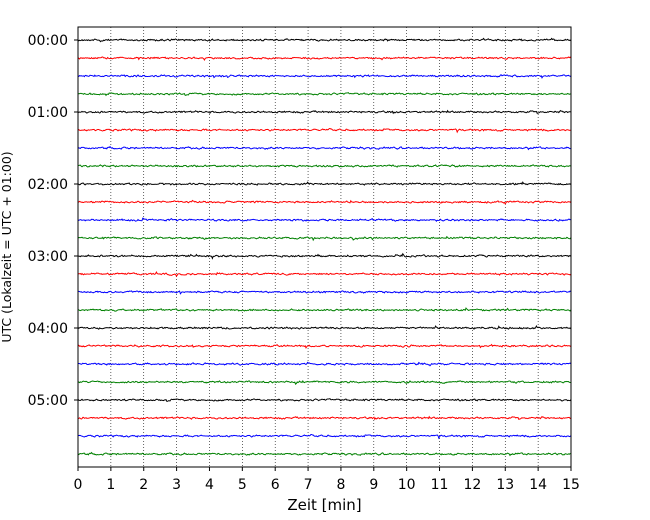 The height and width of the screenshot is (520, 650). What do you see at coordinates (53, 221) in the screenshot?
I see `y-axis: 00:00 01:00 02:00 03:00 04:00 05:00` at bounding box center [53, 221].